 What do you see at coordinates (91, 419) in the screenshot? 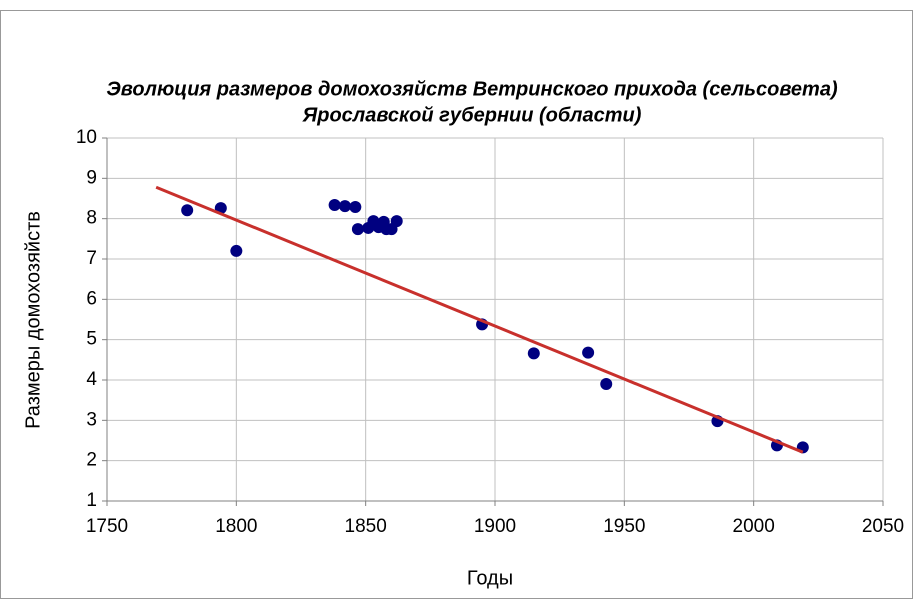
I see `y-tick-label: 3` at bounding box center [91, 419].